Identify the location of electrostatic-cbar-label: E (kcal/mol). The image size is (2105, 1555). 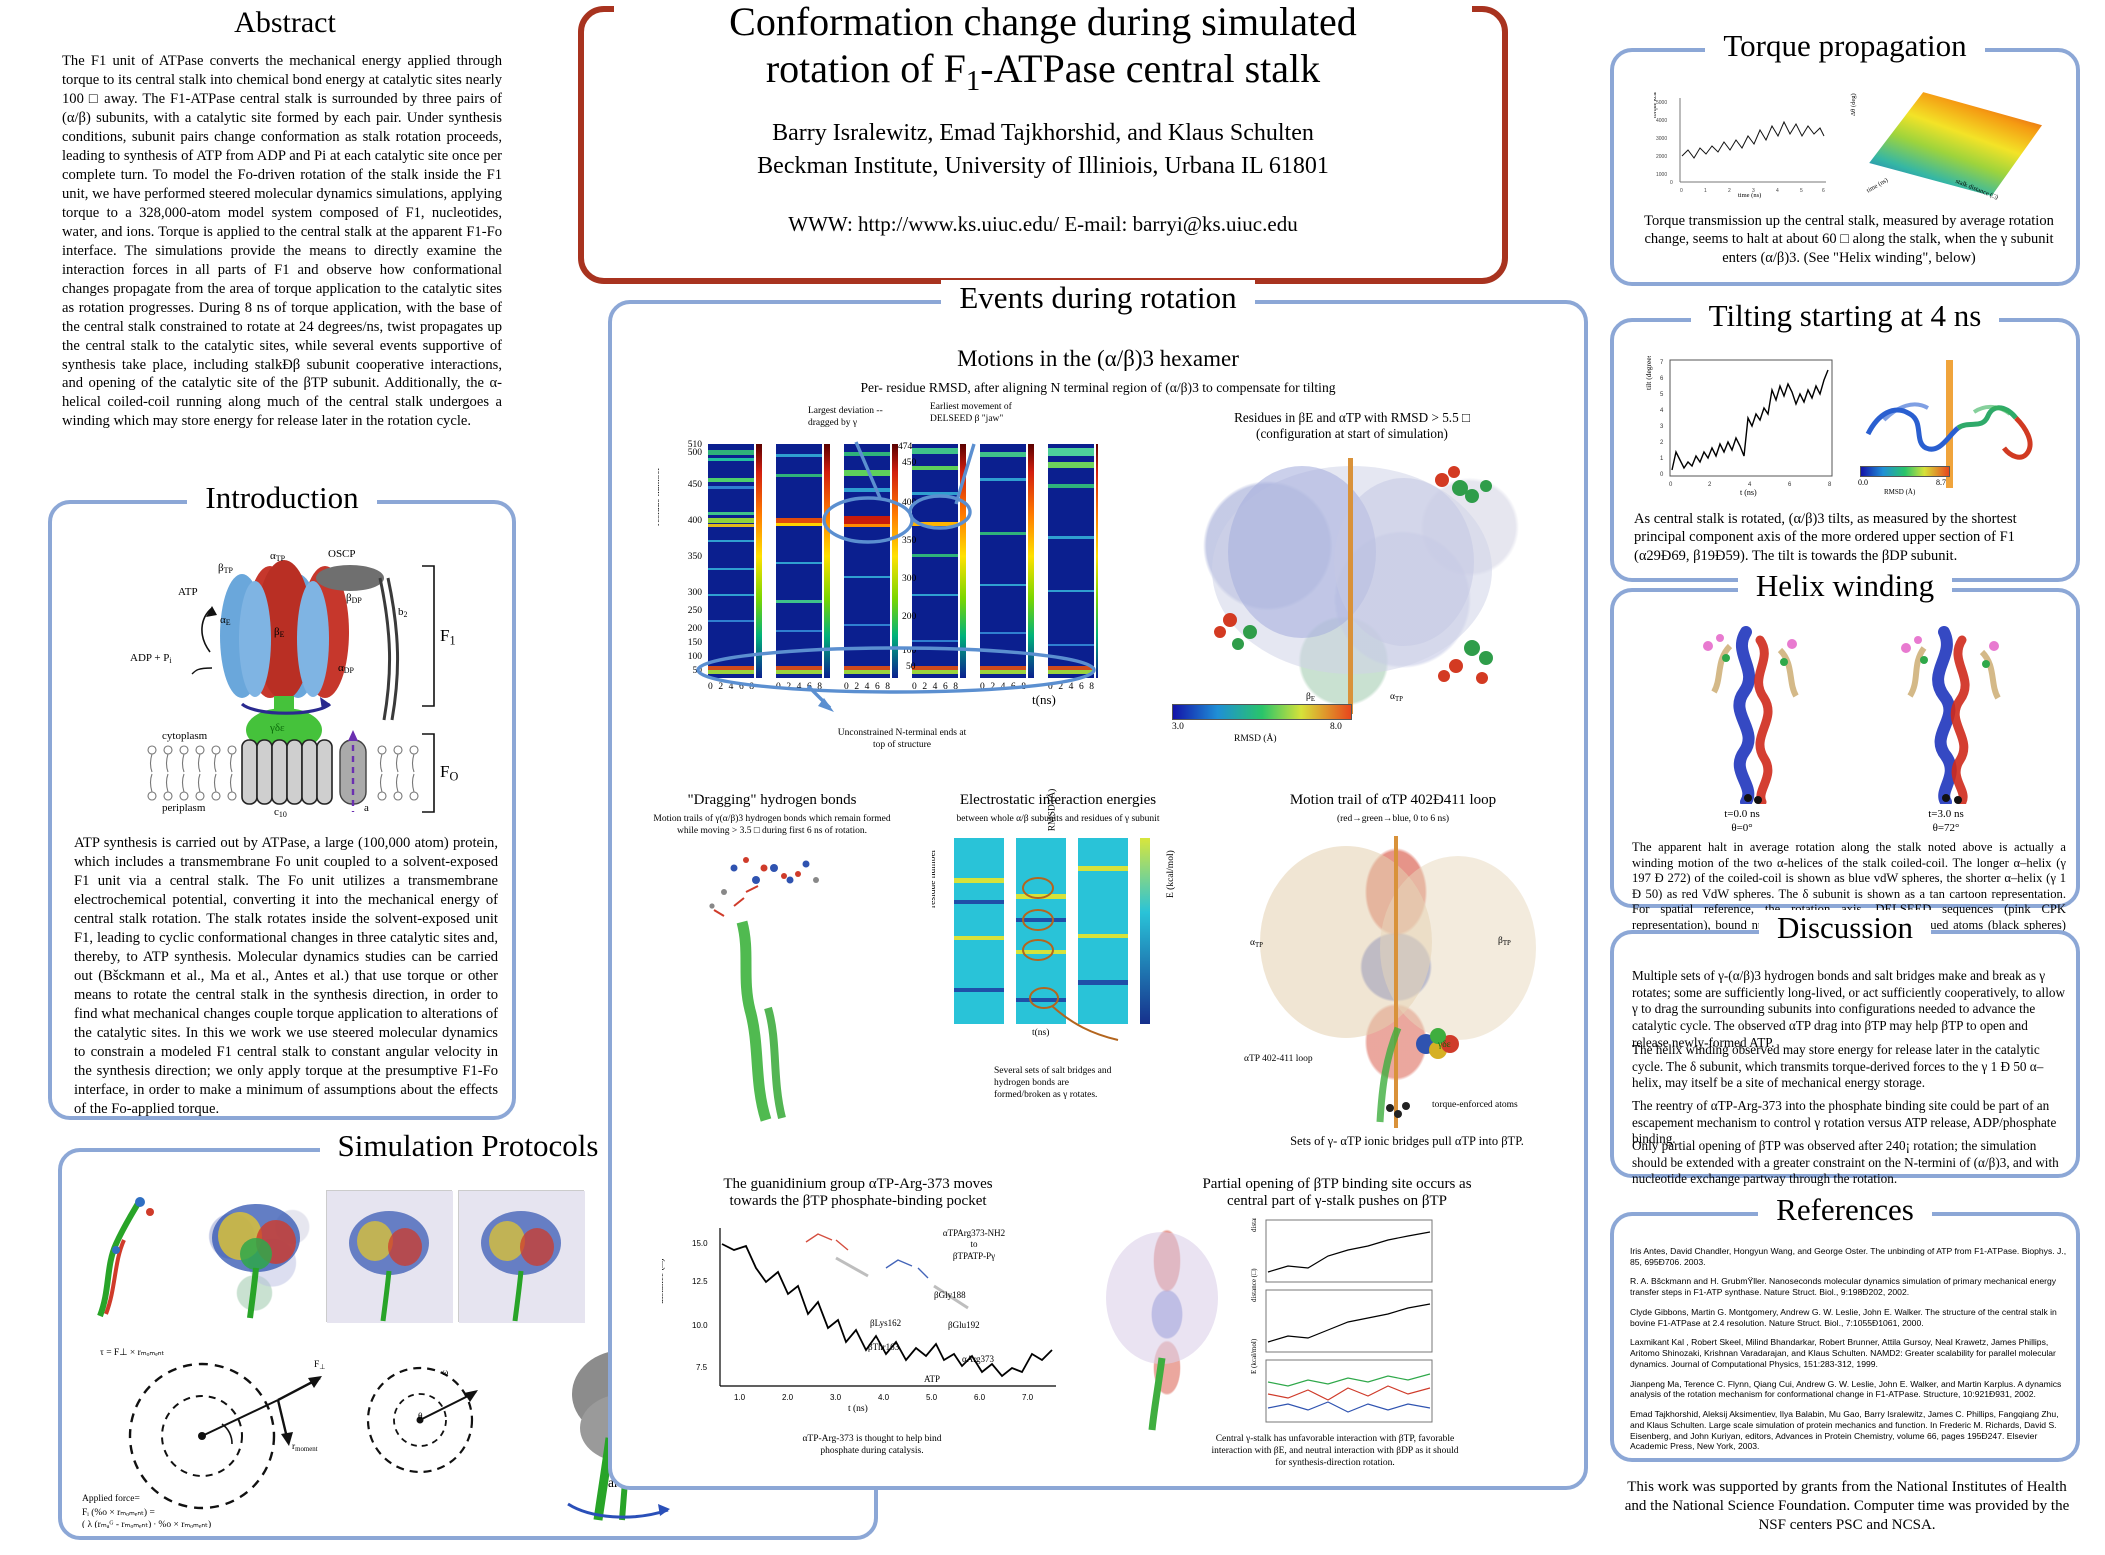
(1171, 874).